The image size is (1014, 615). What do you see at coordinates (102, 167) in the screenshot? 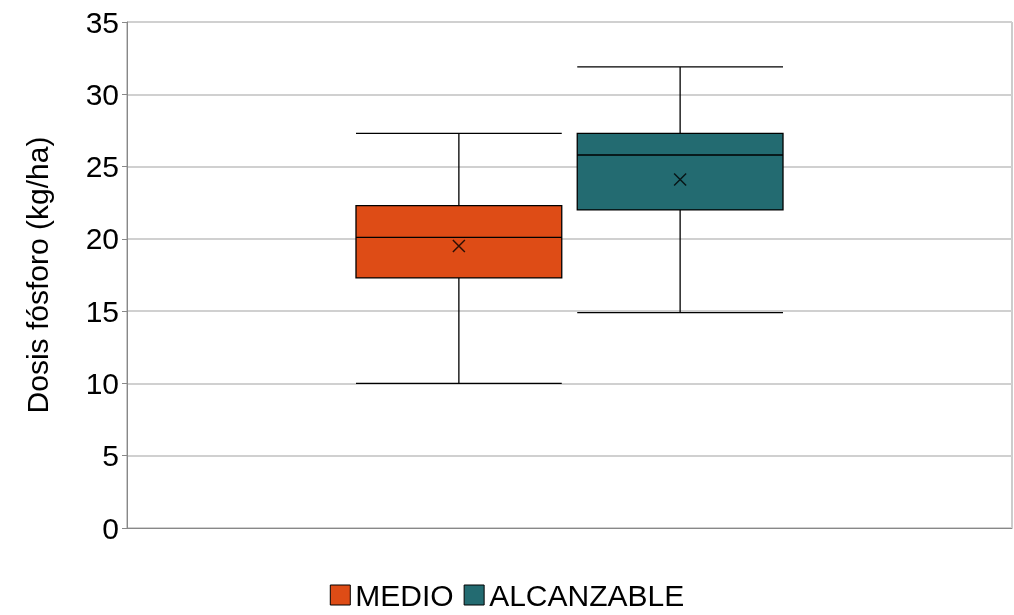
I see `y-tick-label: 25` at bounding box center [102, 167].